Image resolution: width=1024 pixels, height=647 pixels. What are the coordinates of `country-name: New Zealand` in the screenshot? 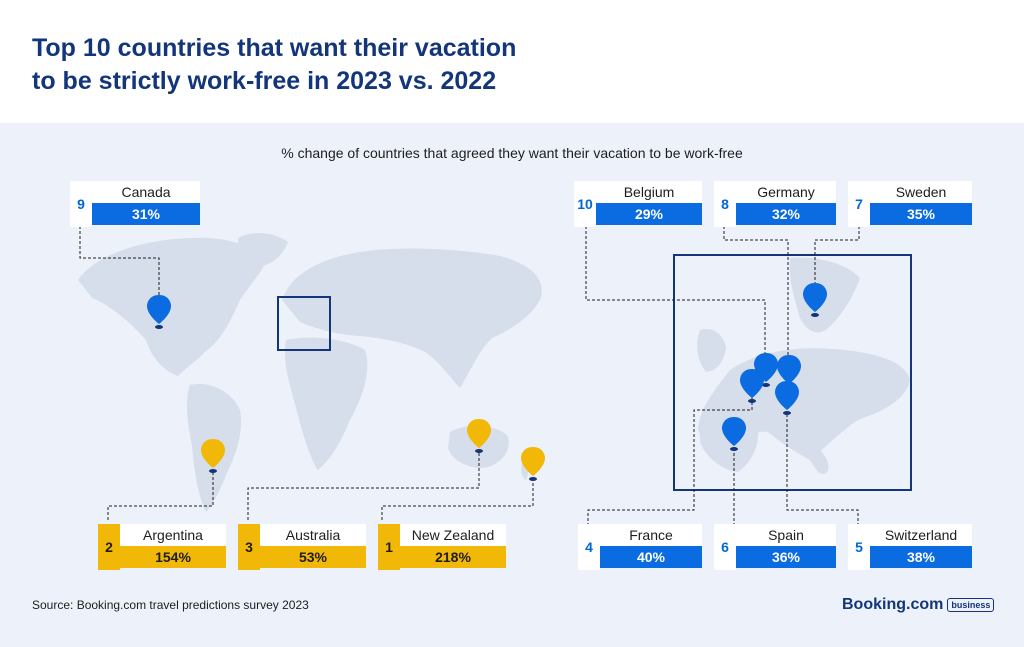 It's located at (453, 535).